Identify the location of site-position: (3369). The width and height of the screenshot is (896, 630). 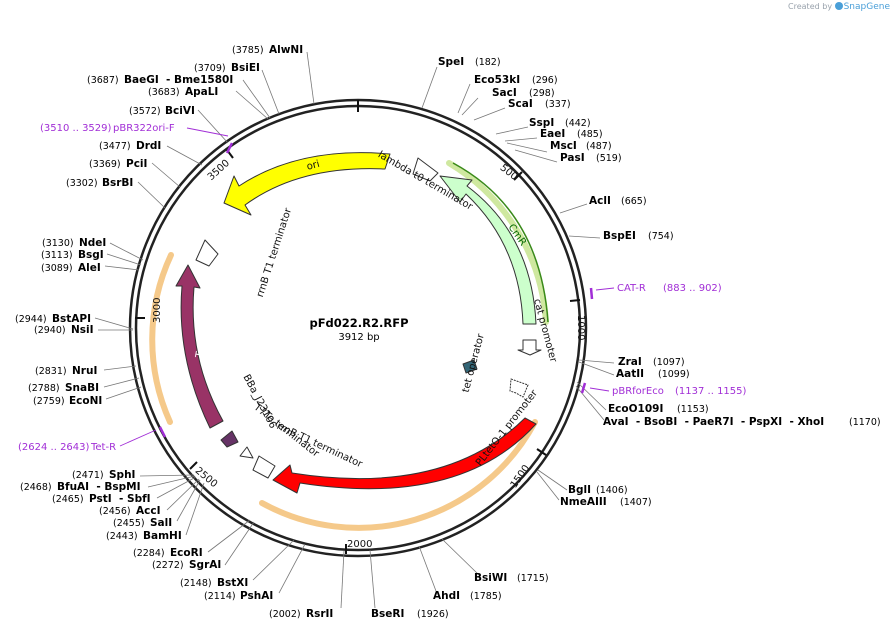
(105, 164).